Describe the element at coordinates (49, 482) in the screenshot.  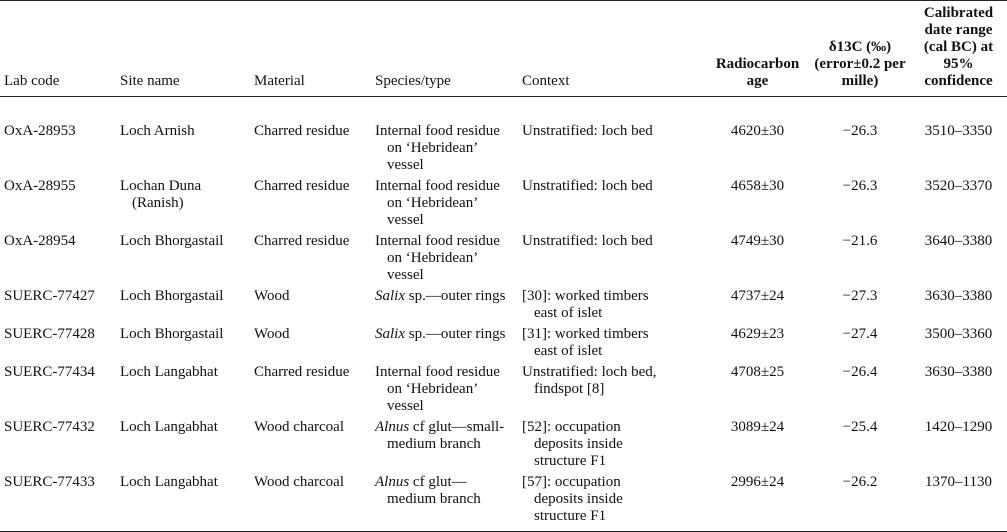
I see `cell-text: SUERC-77433` at that location.